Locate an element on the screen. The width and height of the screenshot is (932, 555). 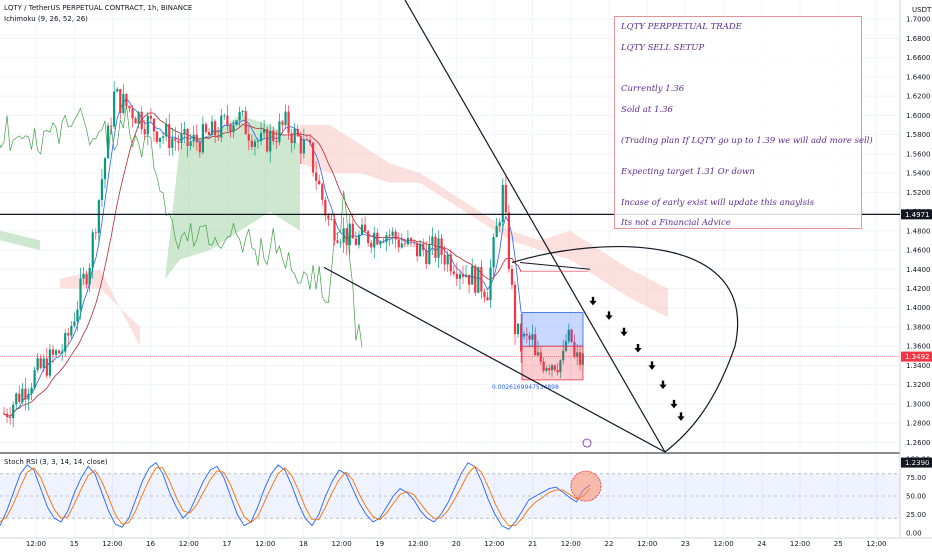
stoch-y-tick-label: 75.00 is located at coordinates (916, 478).